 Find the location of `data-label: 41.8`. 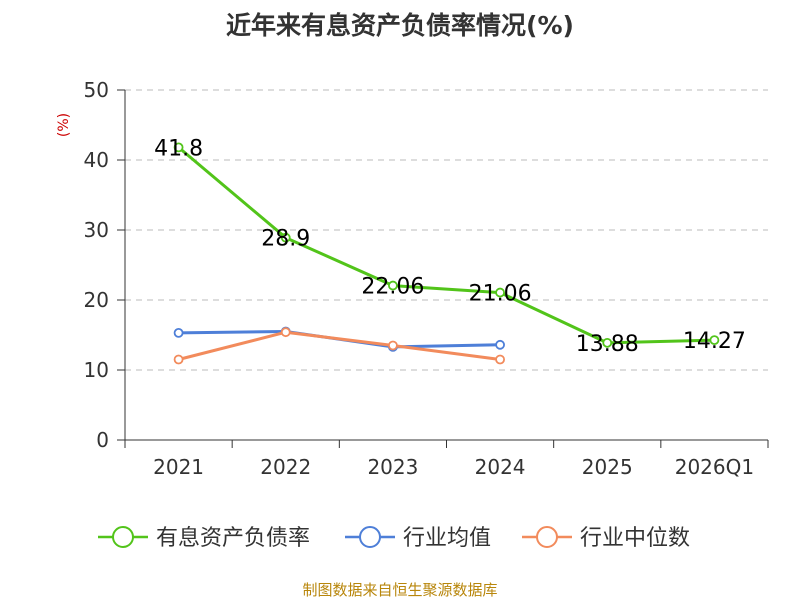

data-label: 41.8 is located at coordinates (178, 148).